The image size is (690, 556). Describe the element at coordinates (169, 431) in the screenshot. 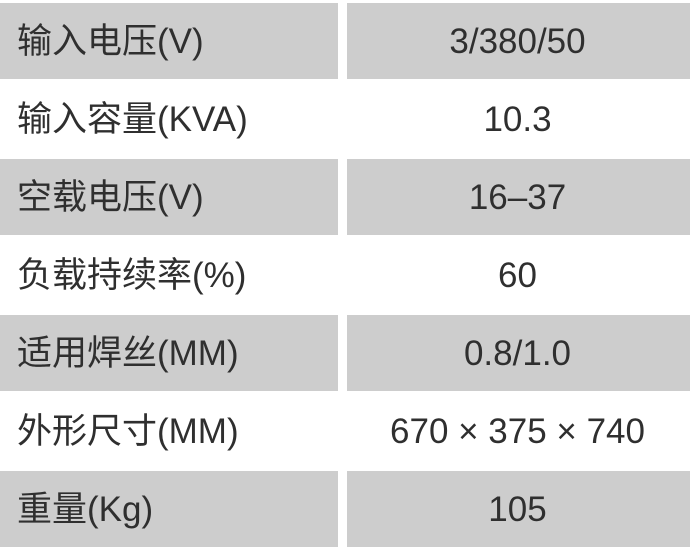

I see `spec-label-cell: 外形尺寸(MM)` at that location.